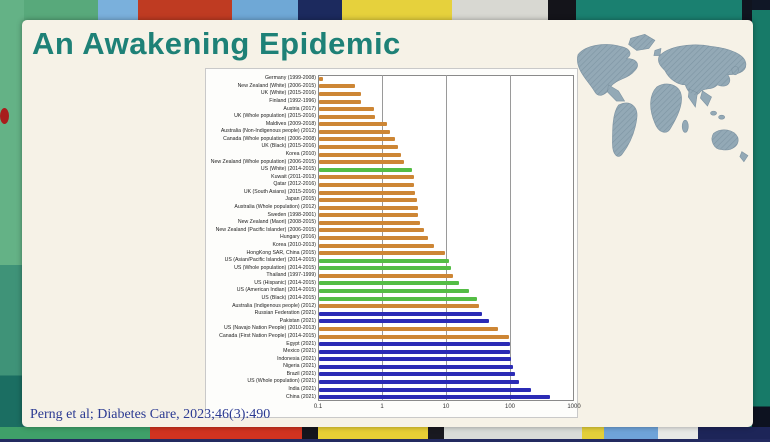 The width and height of the screenshot is (770, 442). I want to click on bar-label: Hungary (2016), so click(297, 237).